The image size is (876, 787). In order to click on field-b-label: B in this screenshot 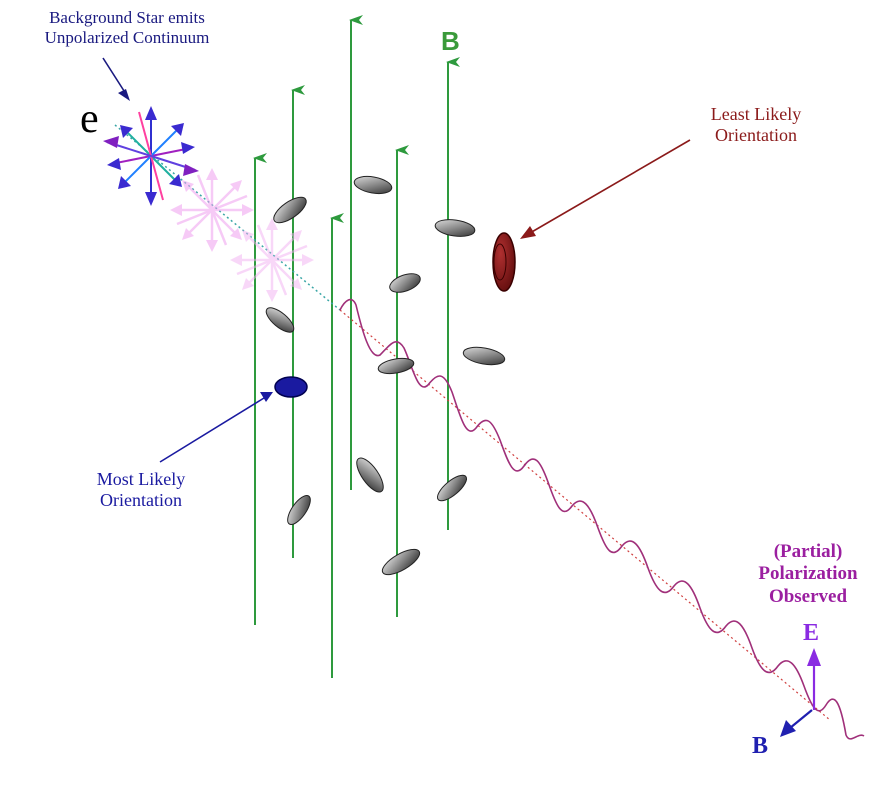, I will do `click(450, 41)`.